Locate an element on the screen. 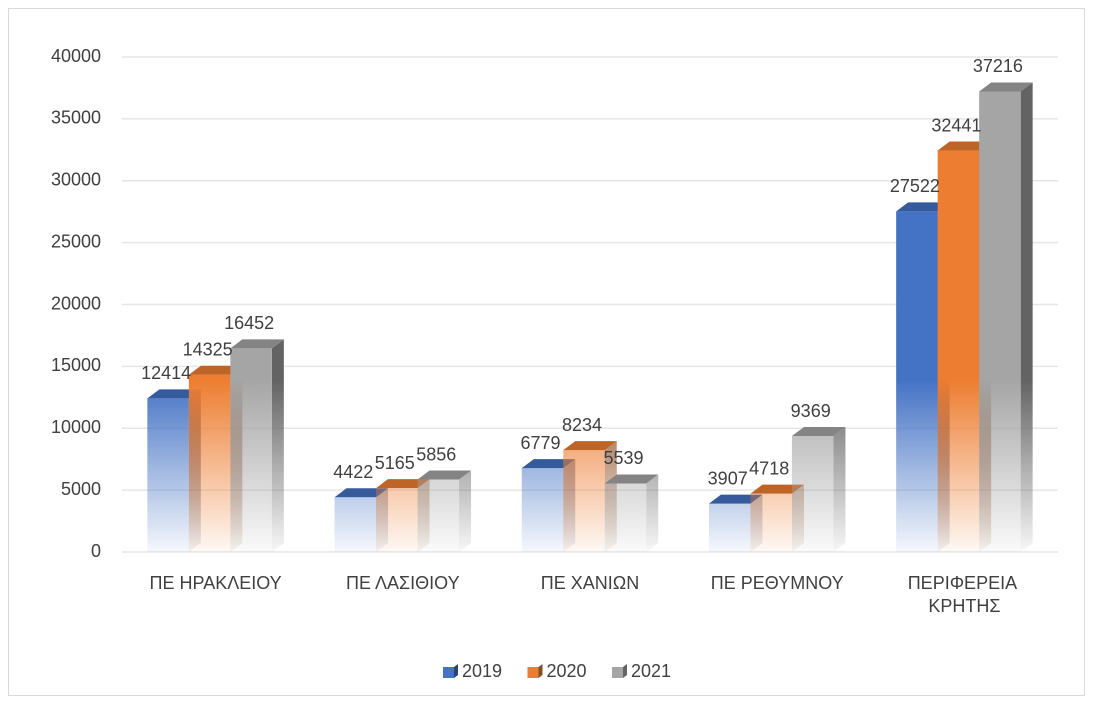  data-label: 6779 is located at coordinates (540, 443).